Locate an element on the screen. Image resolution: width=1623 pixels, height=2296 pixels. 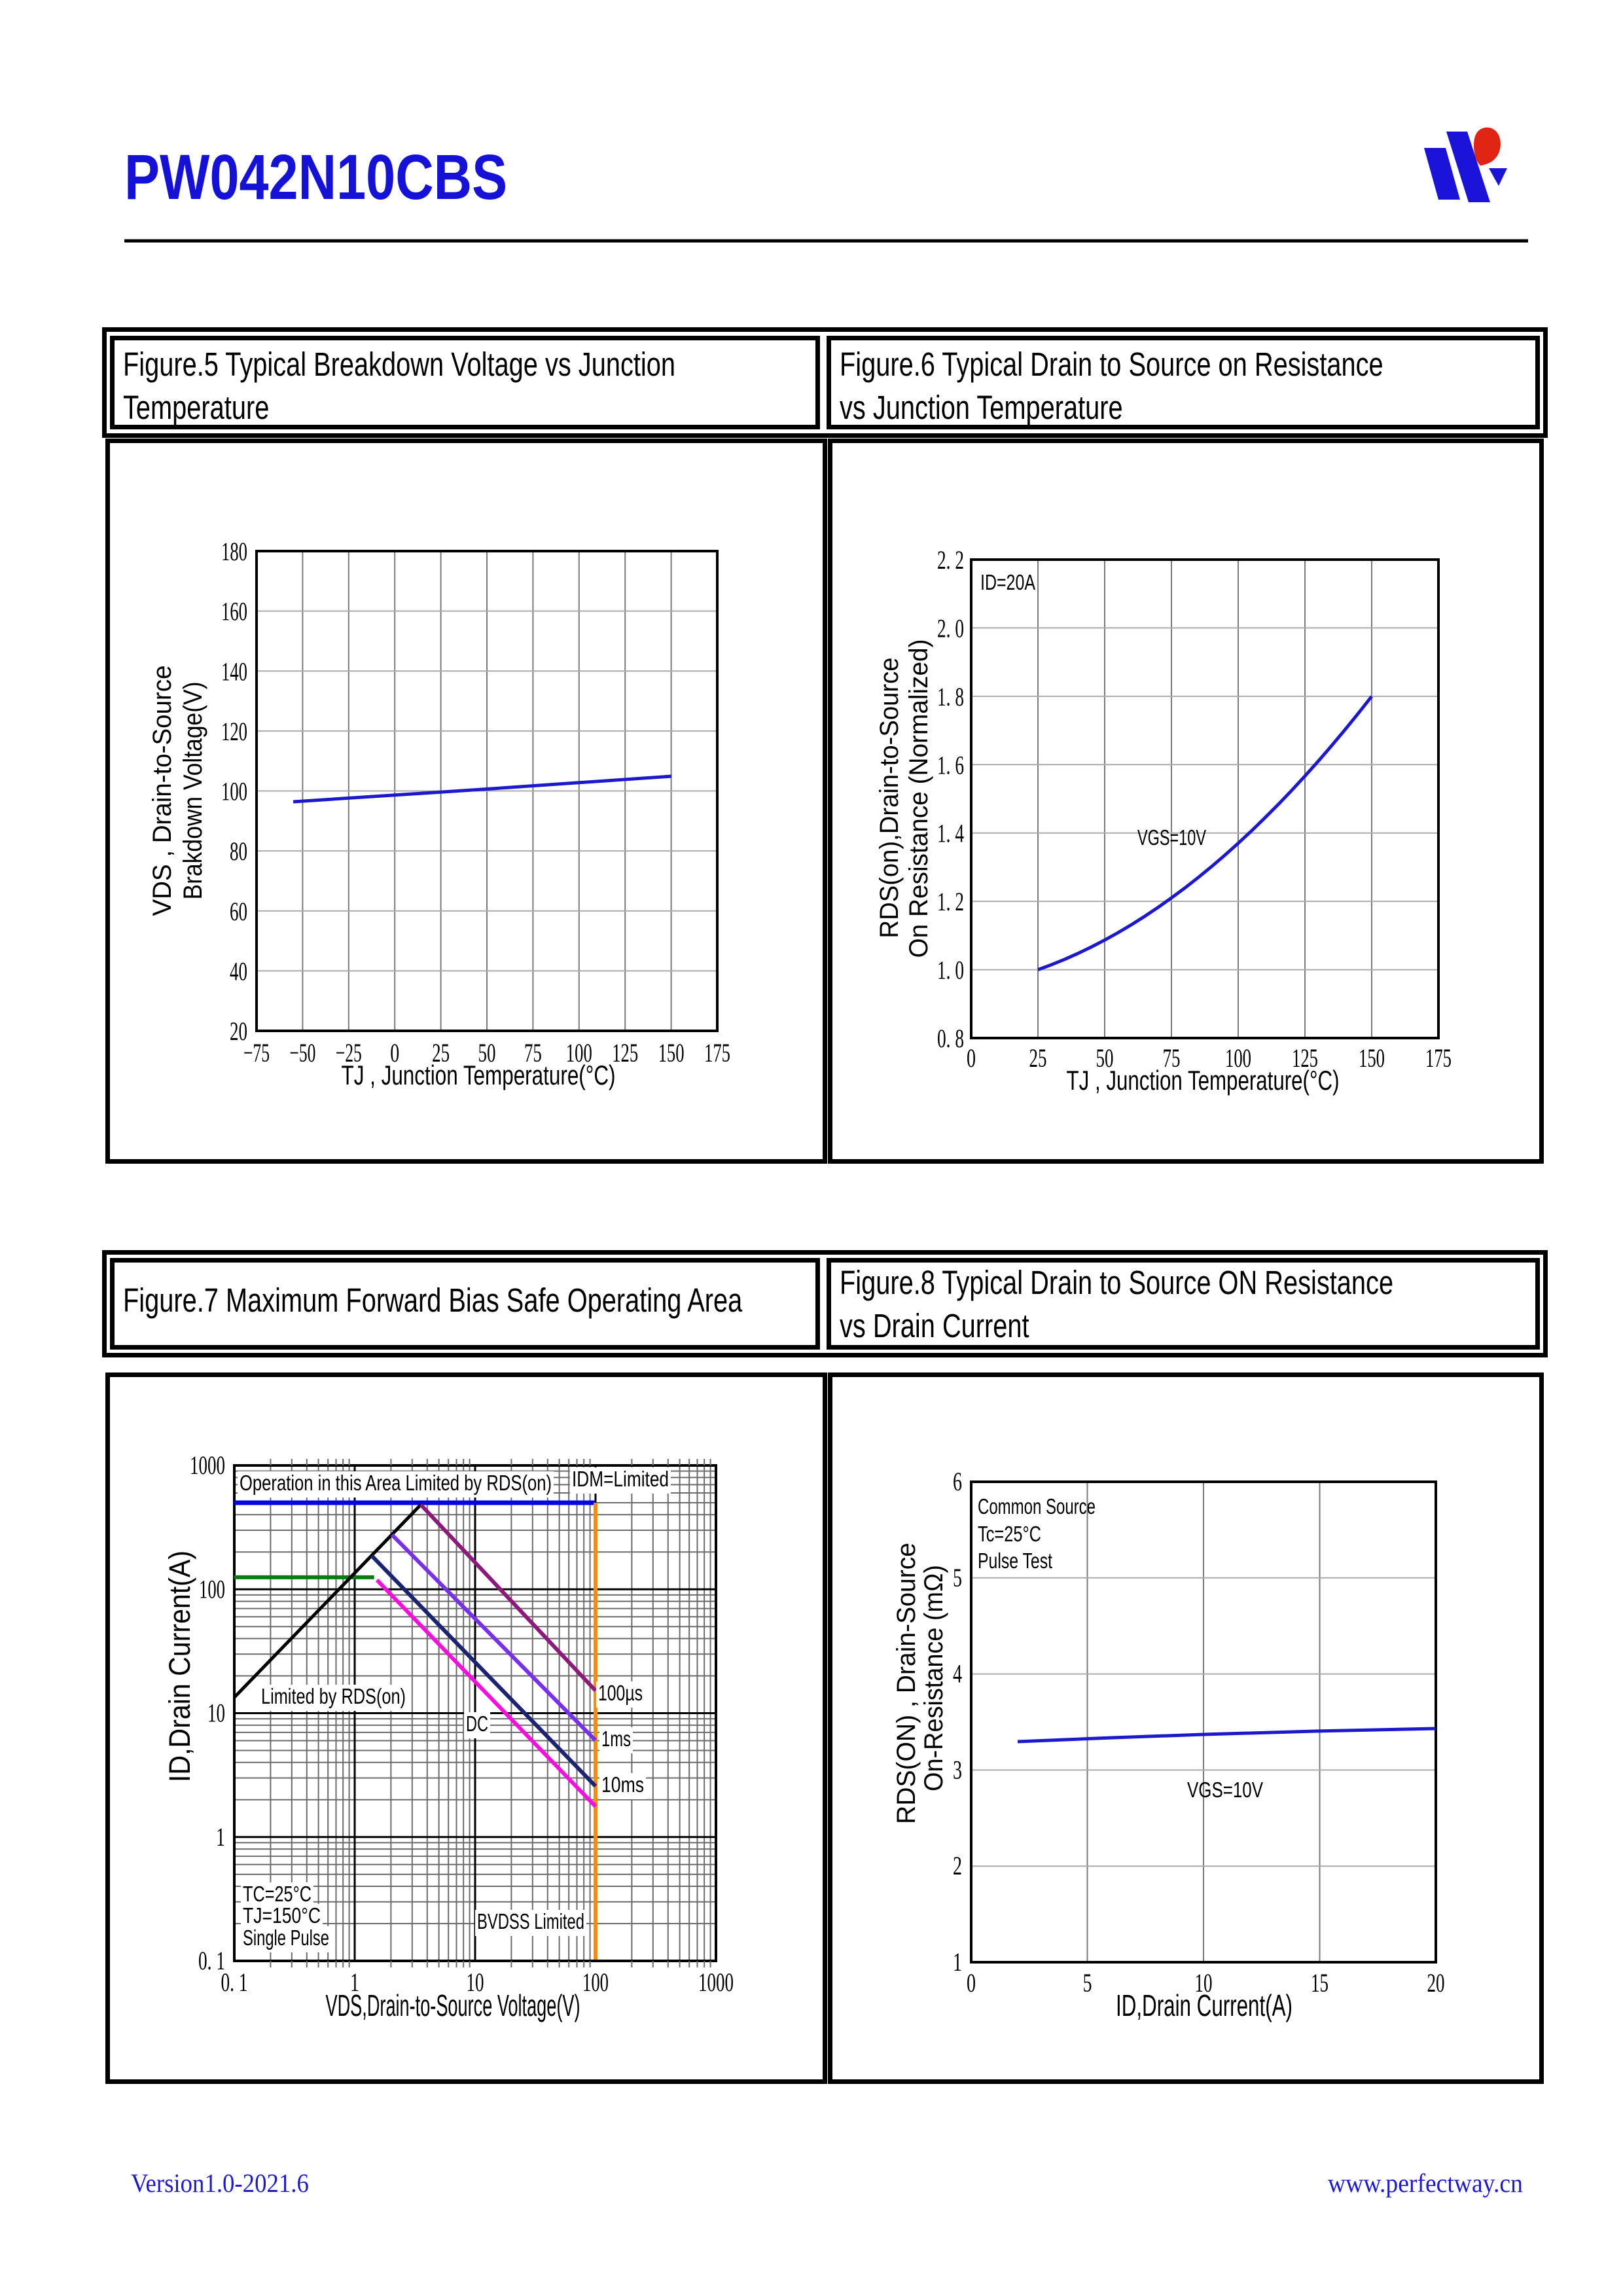
svg-text: 1ms is located at coordinates (616, 1739).